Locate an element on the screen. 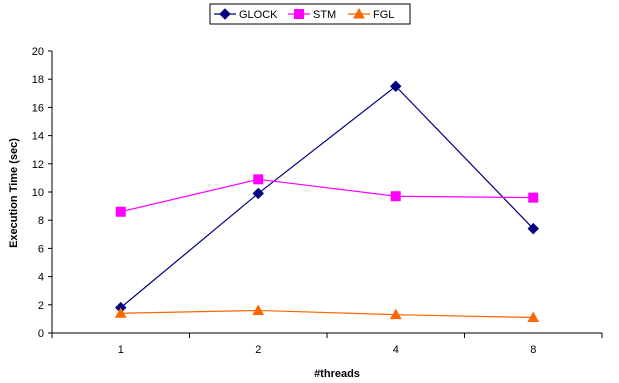  legend-item-fgl: FGL is located at coordinates (371, 14).